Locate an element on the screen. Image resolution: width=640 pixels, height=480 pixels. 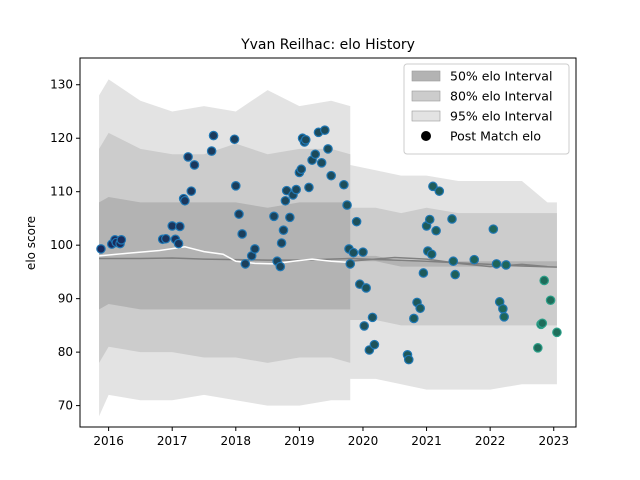
legend-marker is located at coordinates (426, 136).